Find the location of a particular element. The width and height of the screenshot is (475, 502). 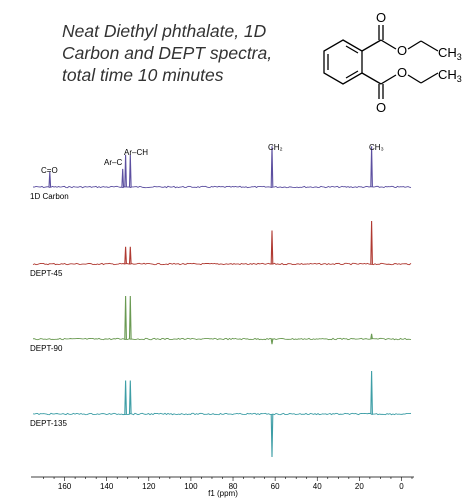

peak-label-ch3: CH₃ is located at coordinates (376, 147).